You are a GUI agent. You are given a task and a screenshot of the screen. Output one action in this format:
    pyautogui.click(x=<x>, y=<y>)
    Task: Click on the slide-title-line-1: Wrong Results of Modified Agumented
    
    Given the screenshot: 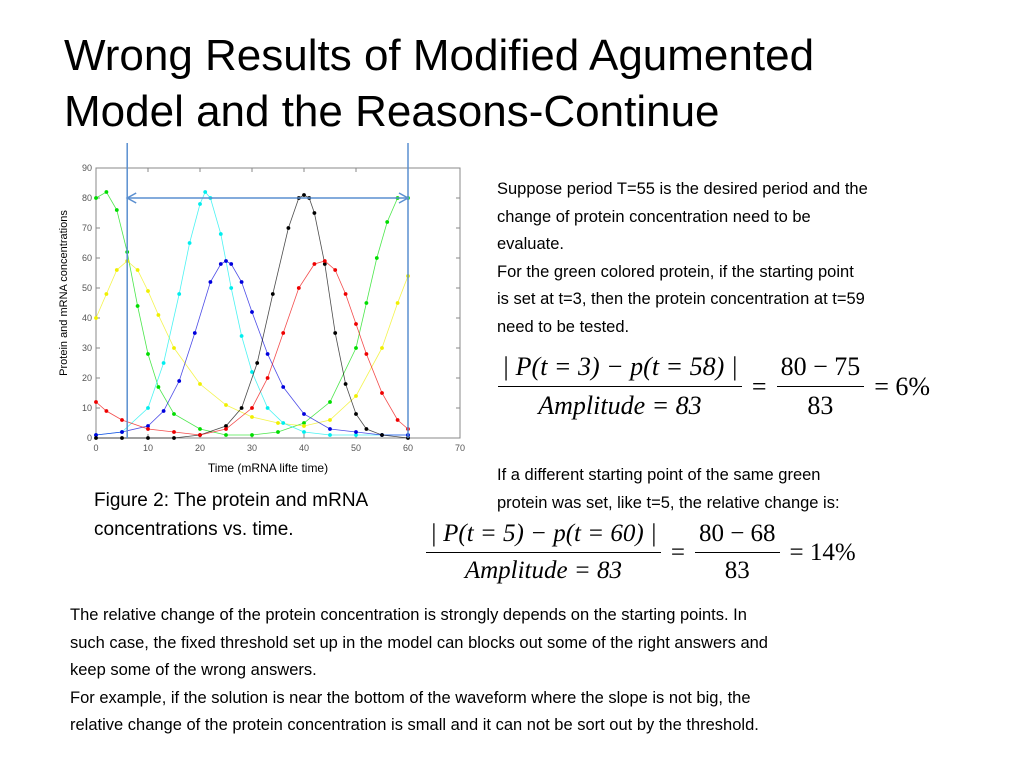 What is the action you would take?
    pyautogui.click(x=439, y=55)
    